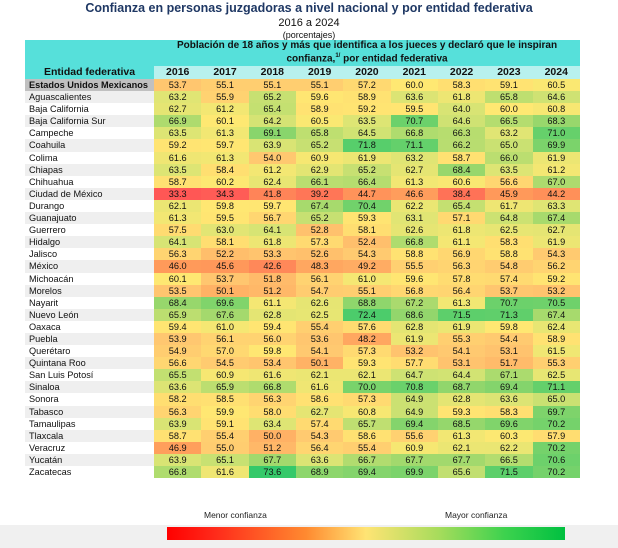  I want to click on heatmap-cell: 61.2, so click(556, 169).